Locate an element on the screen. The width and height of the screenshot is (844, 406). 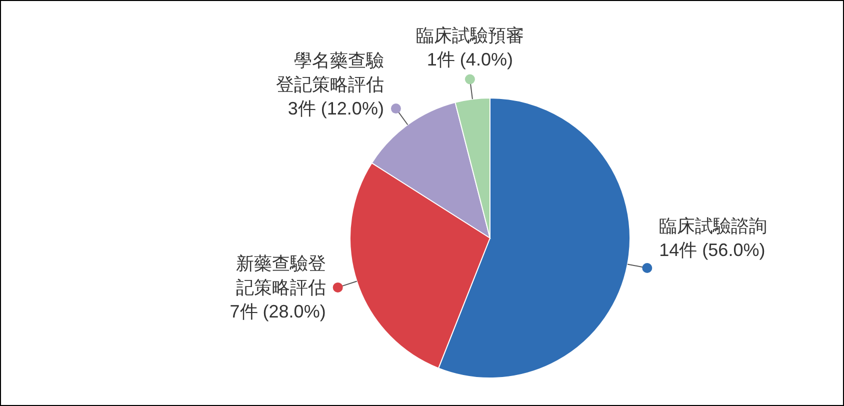
slice-label: 臨床試驗諮詢 is located at coordinates (713, 226).